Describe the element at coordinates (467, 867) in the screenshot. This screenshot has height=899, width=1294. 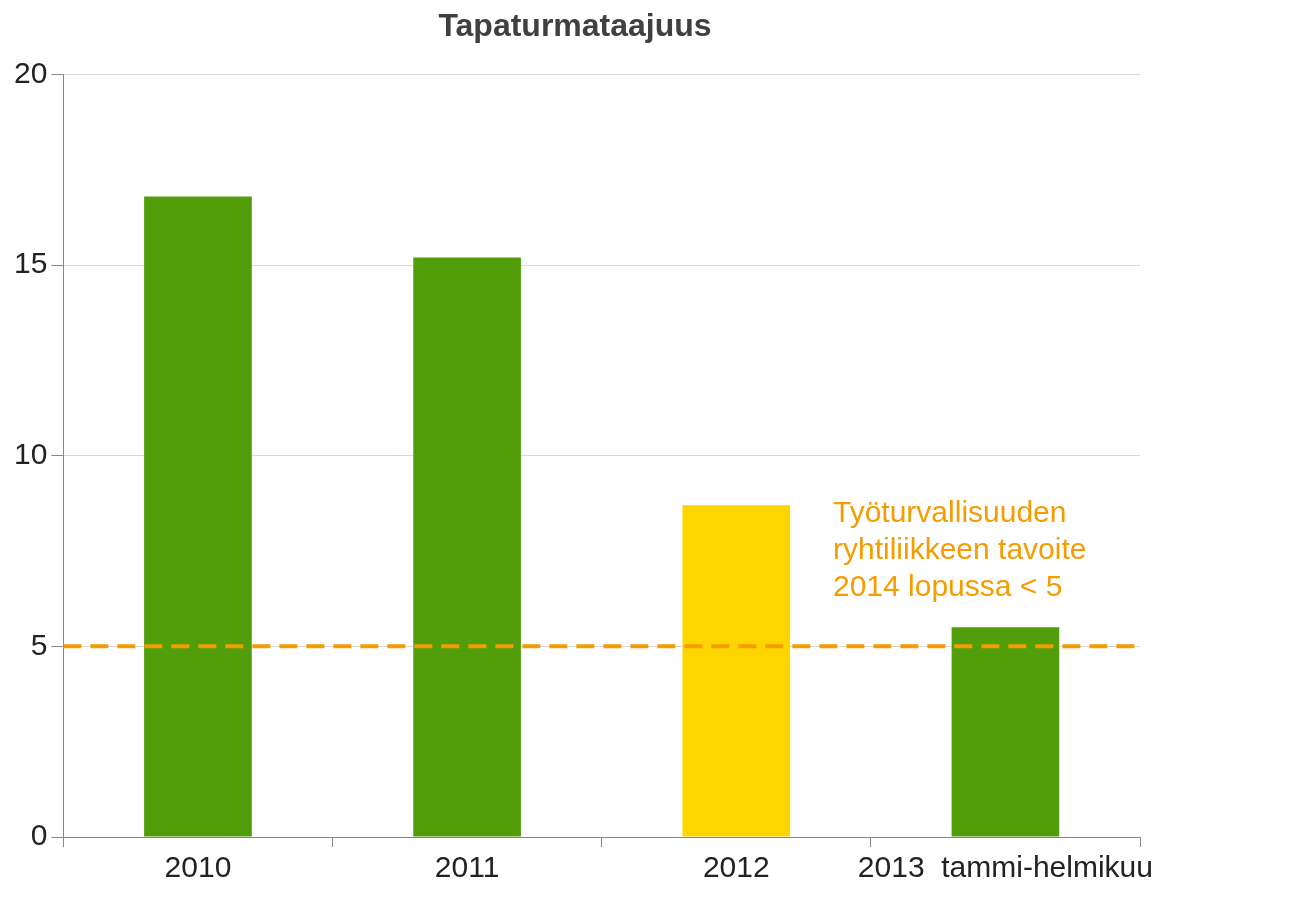
I see `x-tick-label: 2011` at that location.